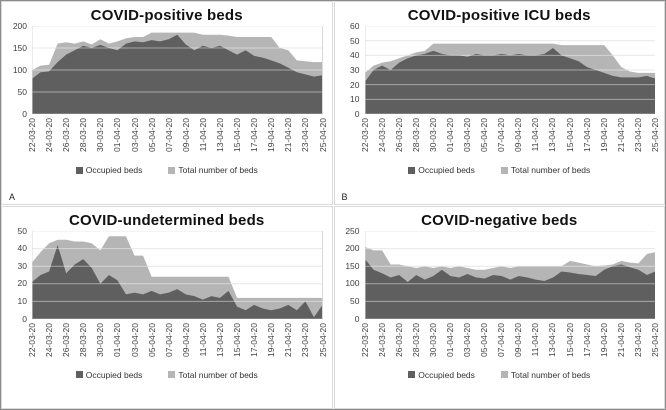  I want to click on y-tick-label: 250, so click(352, 230).